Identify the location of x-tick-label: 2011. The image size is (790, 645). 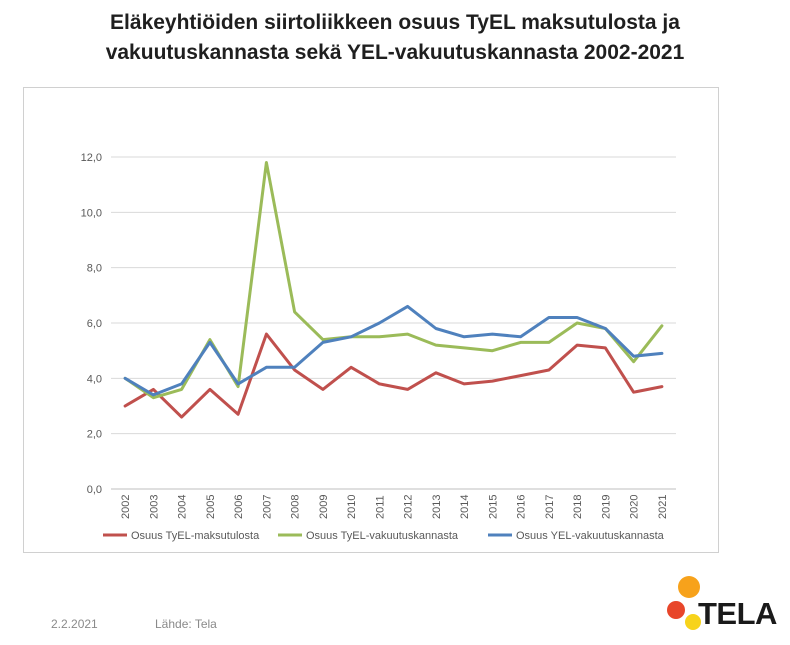
(380, 507).